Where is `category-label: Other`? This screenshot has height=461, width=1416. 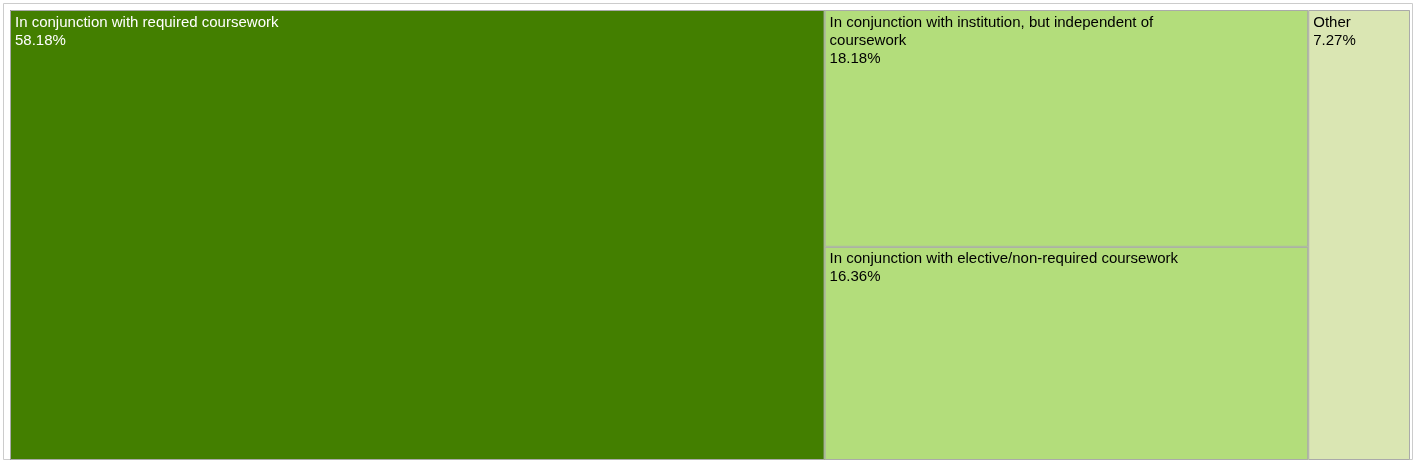 category-label: Other is located at coordinates (1332, 21).